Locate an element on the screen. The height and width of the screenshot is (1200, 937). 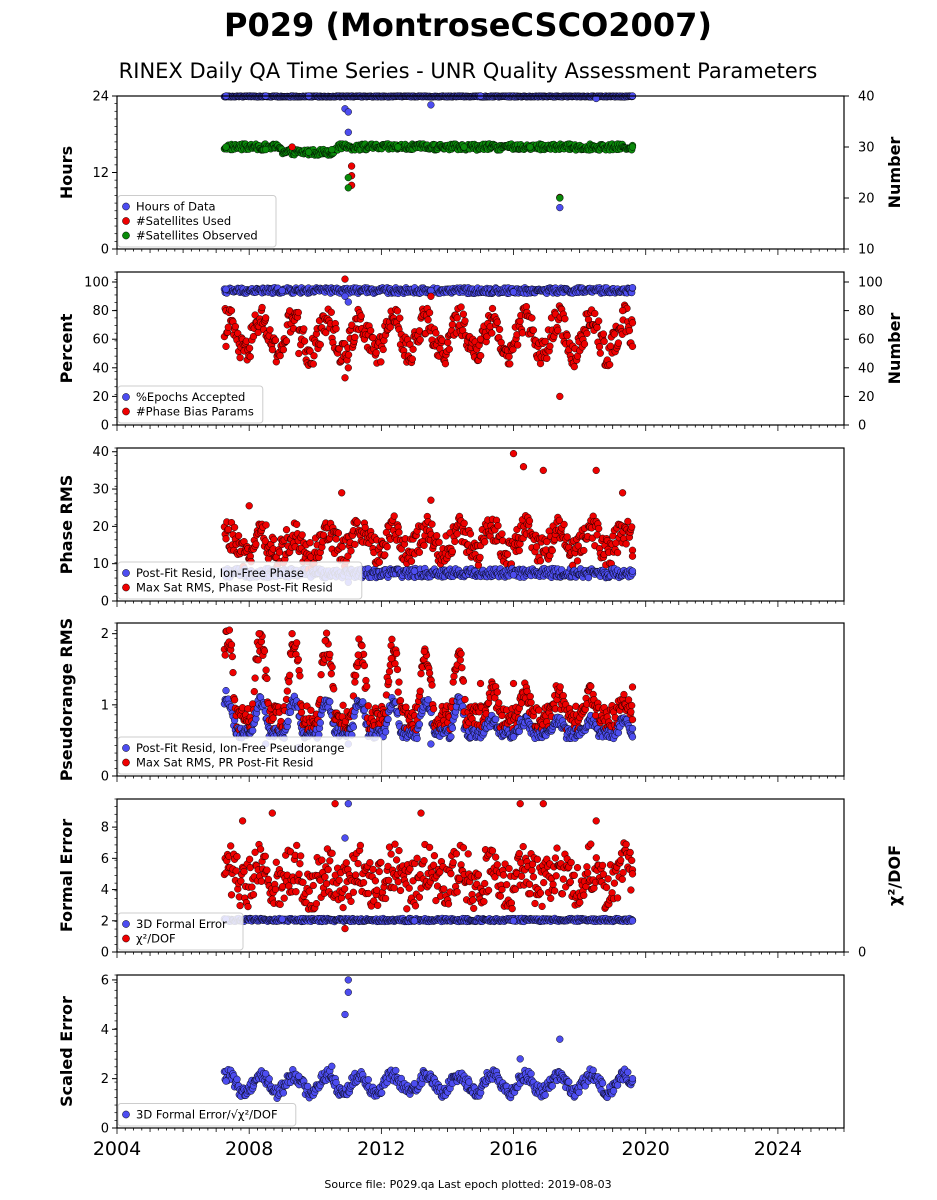
y-right-tick-label: 60 is located at coordinates (866, 340).